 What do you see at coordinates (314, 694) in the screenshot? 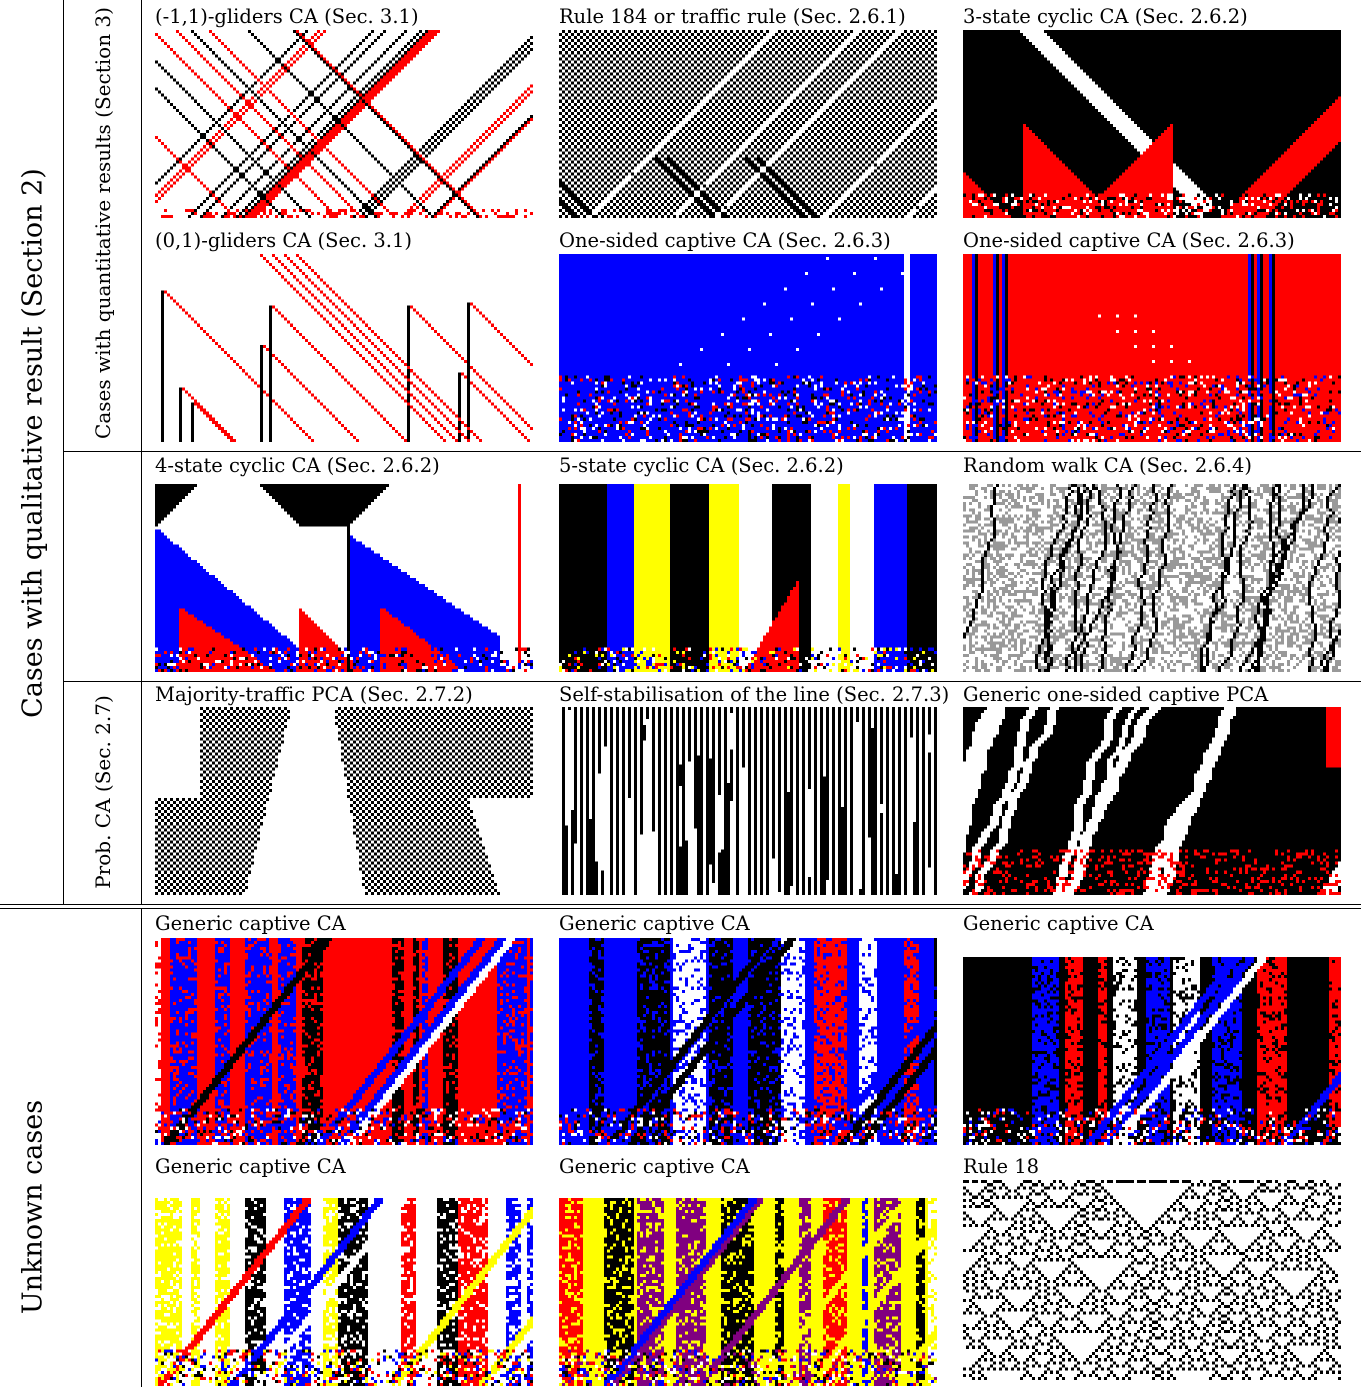
I see `panel-title: Majority-traffic PCA (Sec. 2.7.2)` at bounding box center [314, 694].